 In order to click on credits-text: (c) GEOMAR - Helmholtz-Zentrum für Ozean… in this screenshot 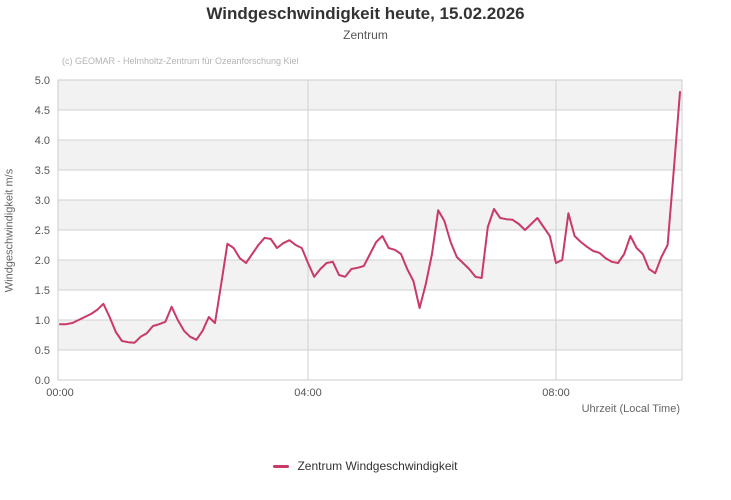, I will do `click(180, 61)`.